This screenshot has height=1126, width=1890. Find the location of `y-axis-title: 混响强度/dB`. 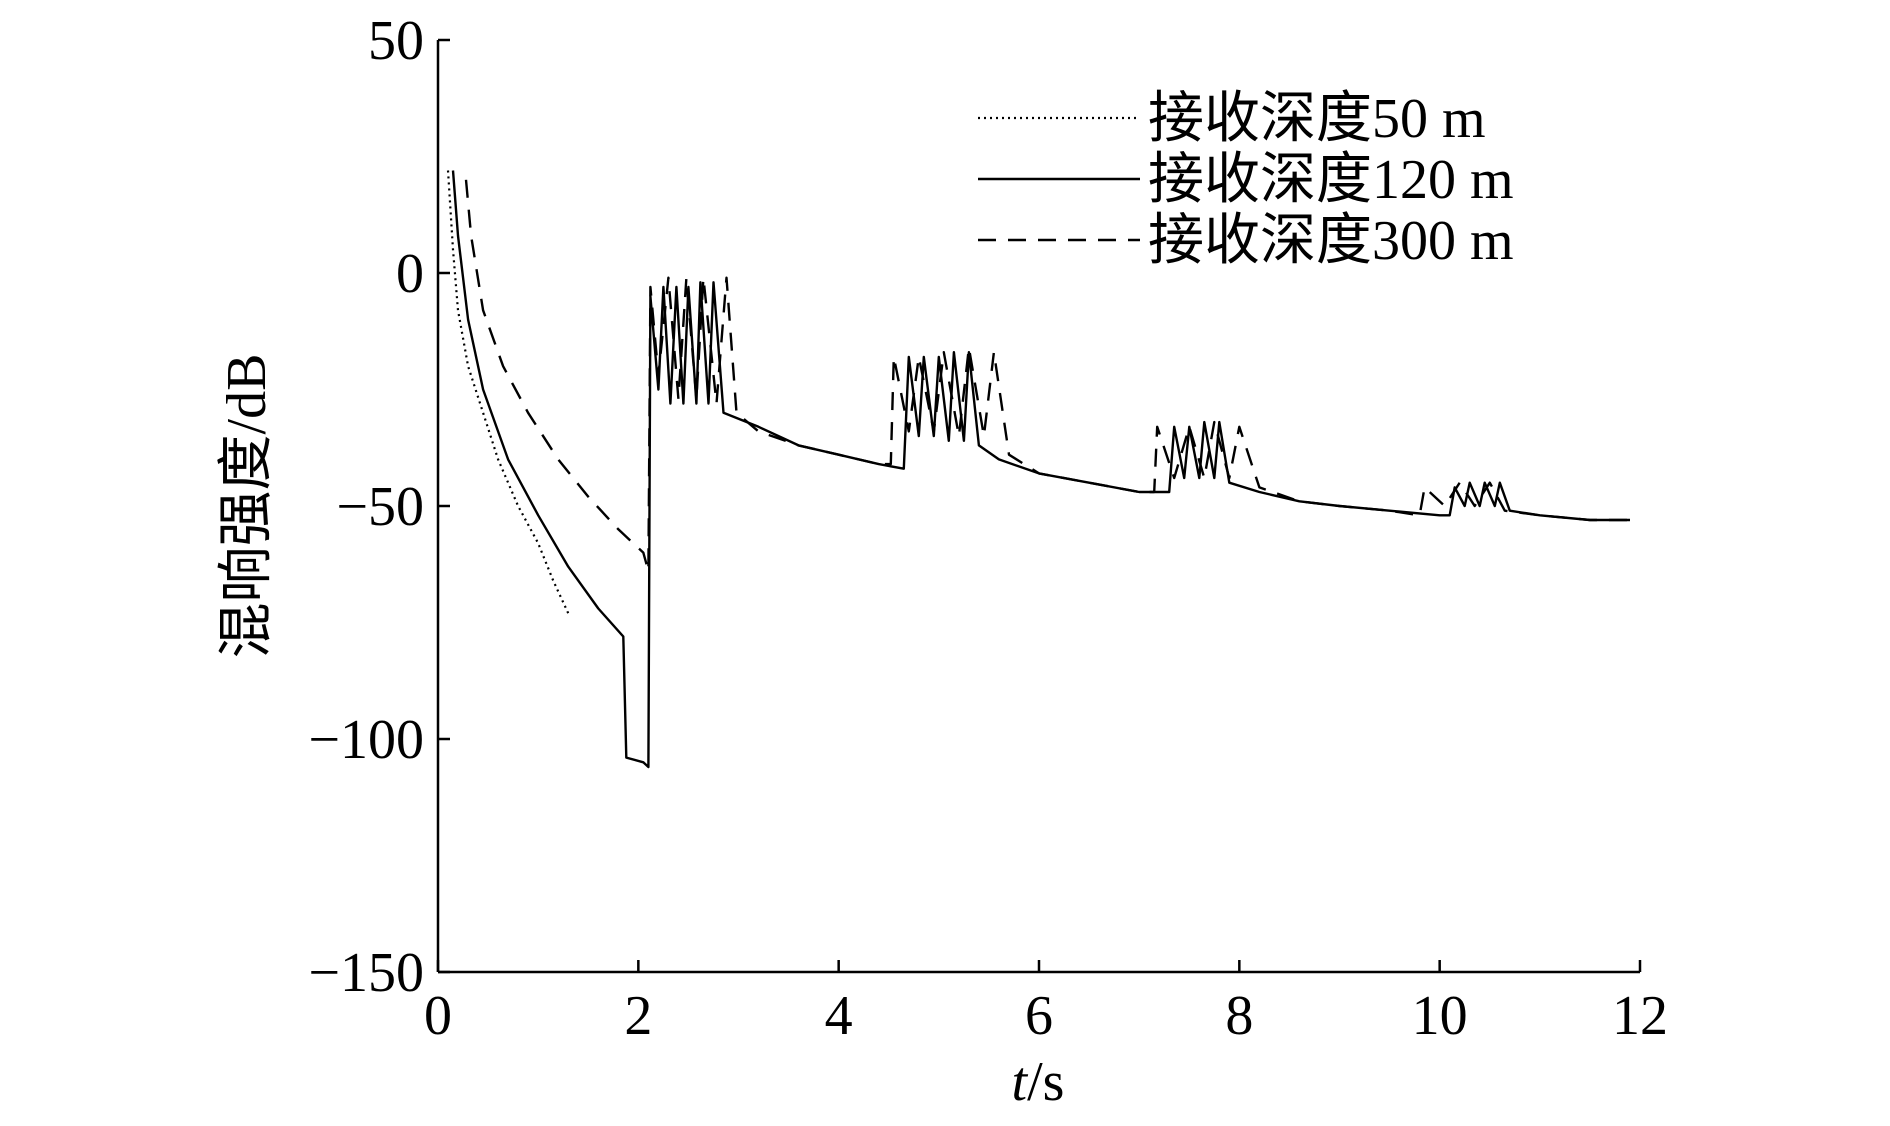

y-axis-title: 混响强度/dB is located at coordinates (247, 506).